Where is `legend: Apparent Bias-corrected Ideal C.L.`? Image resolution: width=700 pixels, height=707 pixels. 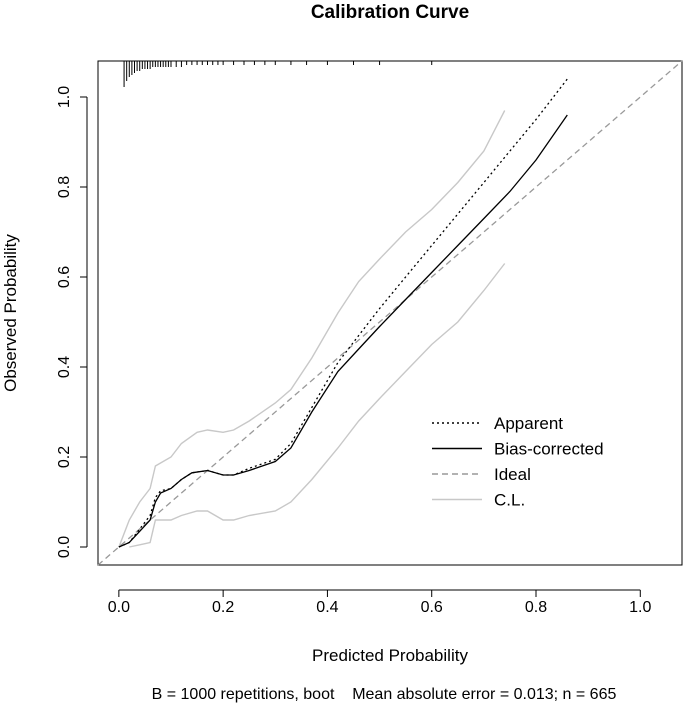 legend: Apparent Bias-corrected Ideal C.L. is located at coordinates (518, 462).